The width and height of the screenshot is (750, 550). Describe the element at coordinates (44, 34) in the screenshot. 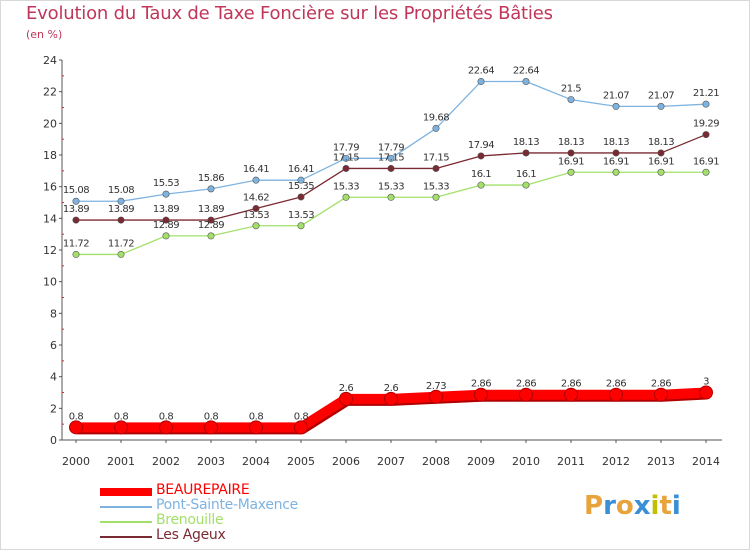

I see `chart-subtitle: (en %)` at that location.